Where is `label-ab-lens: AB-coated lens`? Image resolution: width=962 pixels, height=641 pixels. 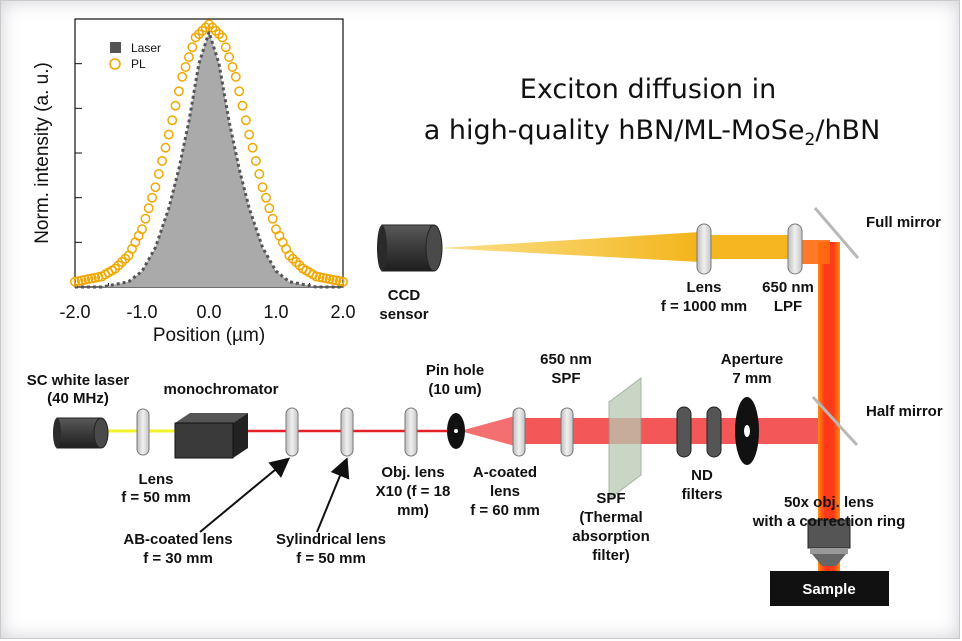
label-ab-lens: AB-coated lens is located at coordinates (177, 539).